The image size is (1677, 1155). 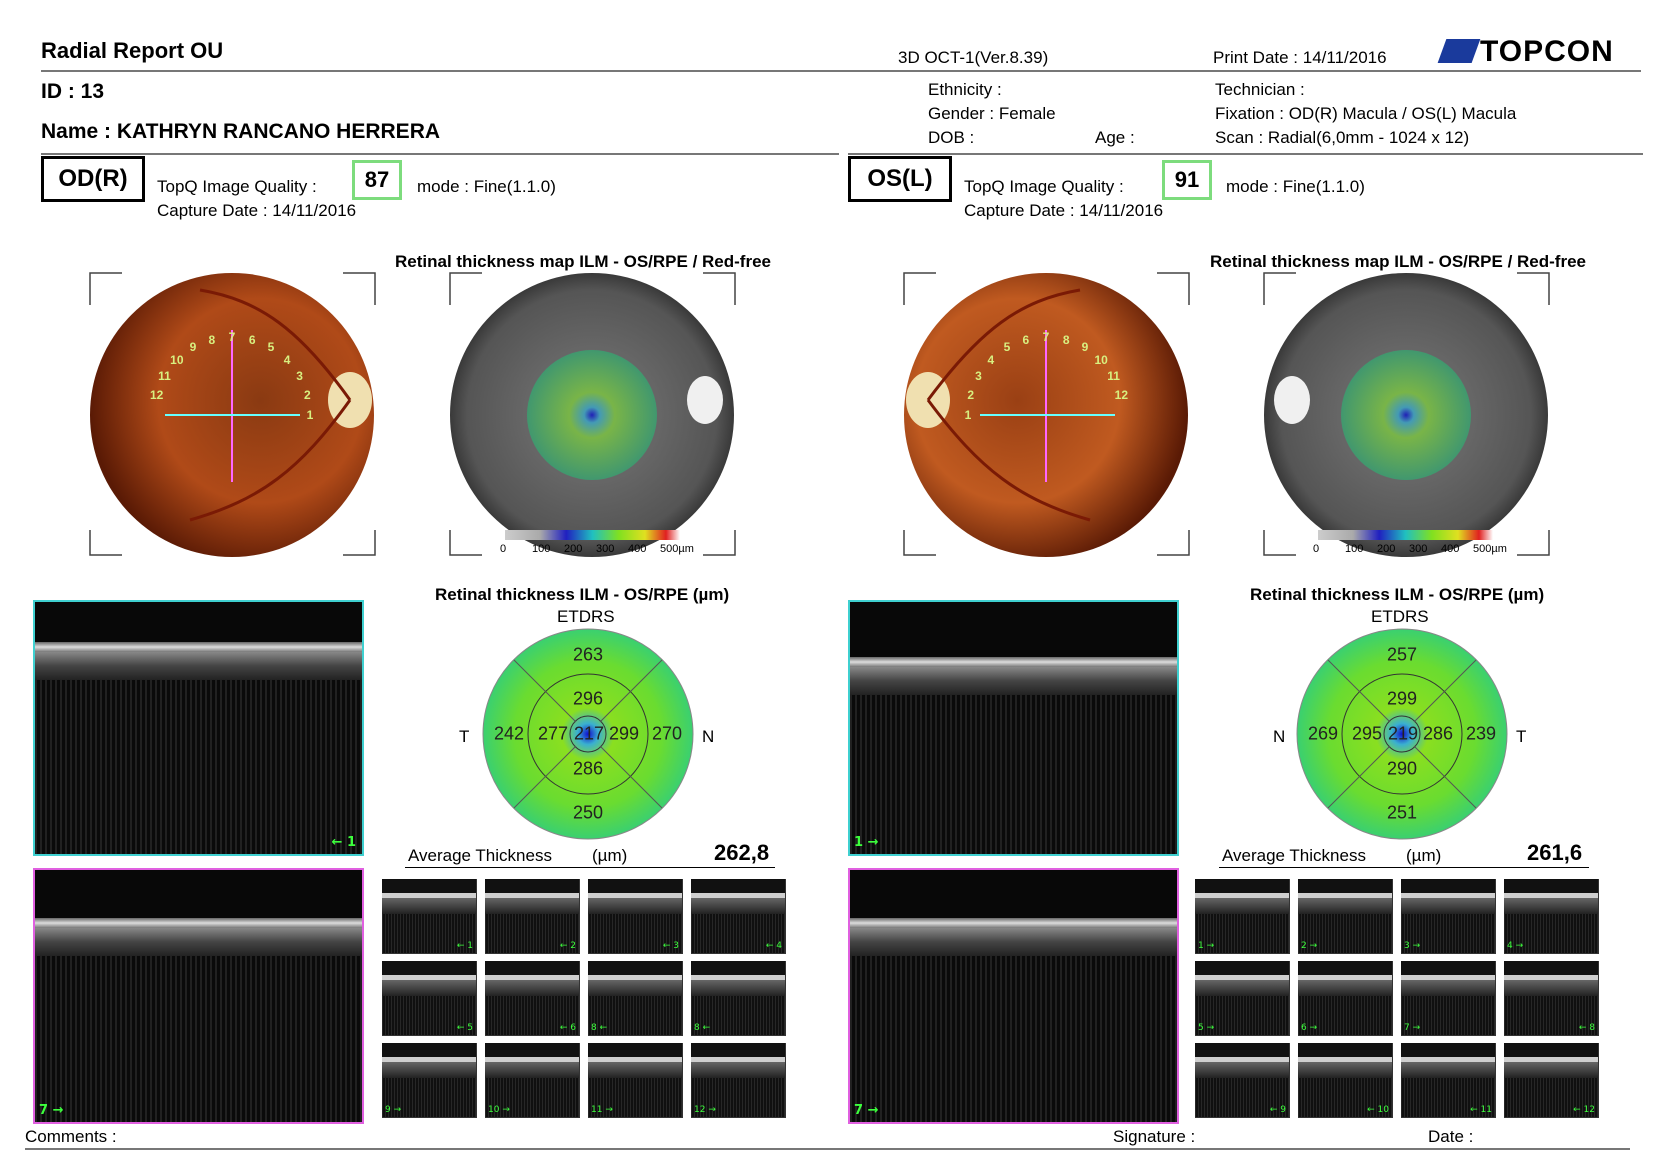 What do you see at coordinates (464, 1028) in the screenshot?
I see `od-thumbnail-label: ← 5` at bounding box center [464, 1028].